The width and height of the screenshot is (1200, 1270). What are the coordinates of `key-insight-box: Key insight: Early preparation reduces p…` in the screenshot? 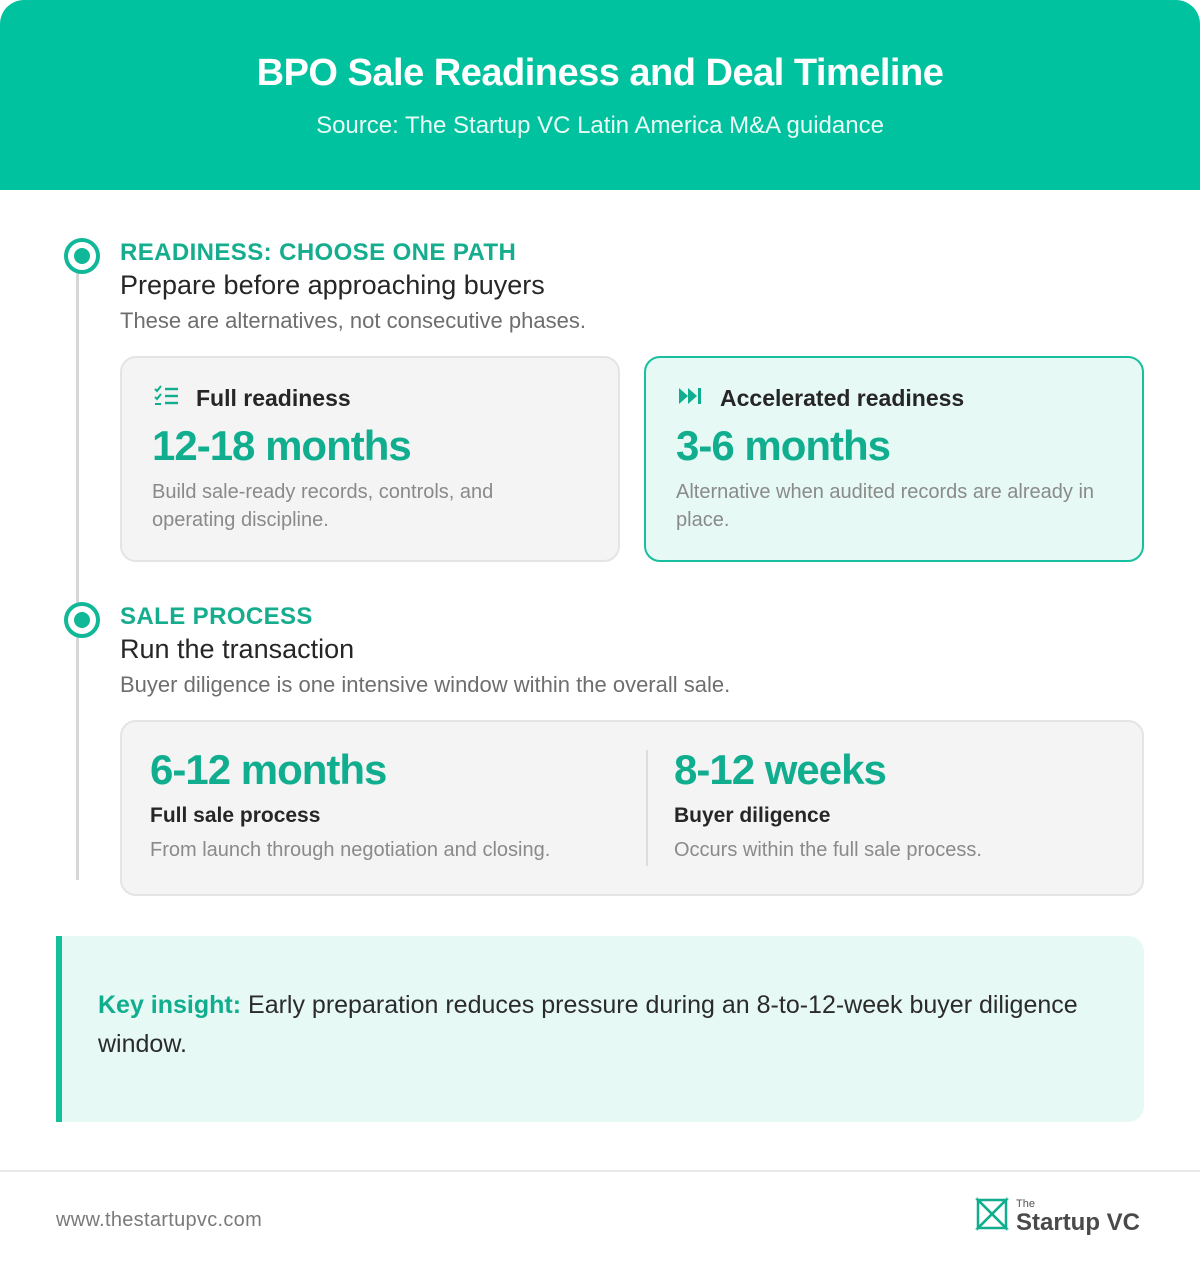 It's located at (600, 1029).